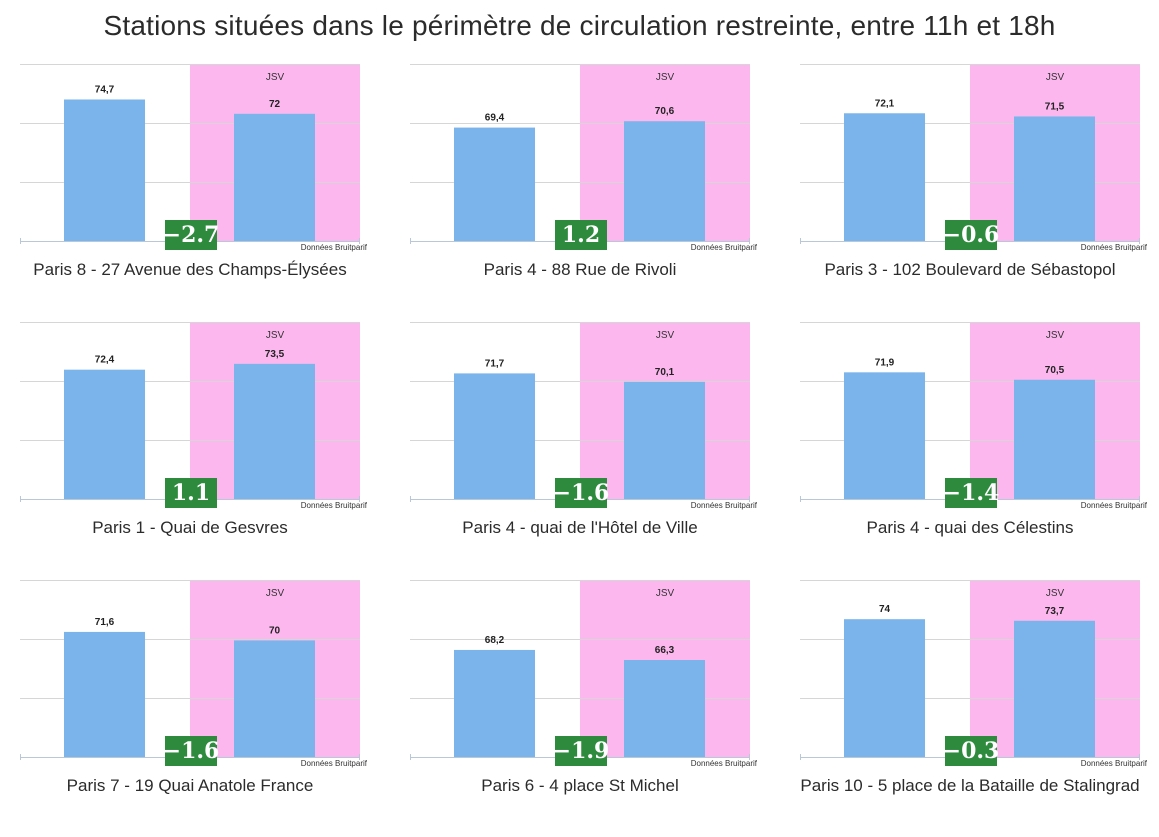 Image resolution: width=1159 pixels, height=837 pixels. I want to click on bar-value-label: 74, so click(885, 609).